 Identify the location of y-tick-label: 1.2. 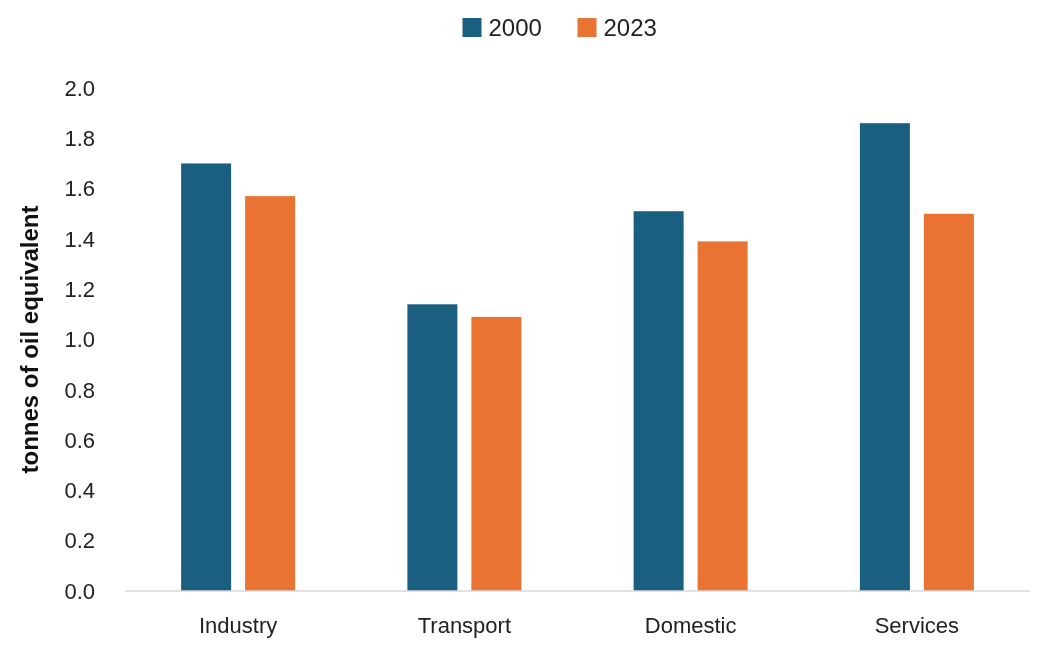
(79, 289).